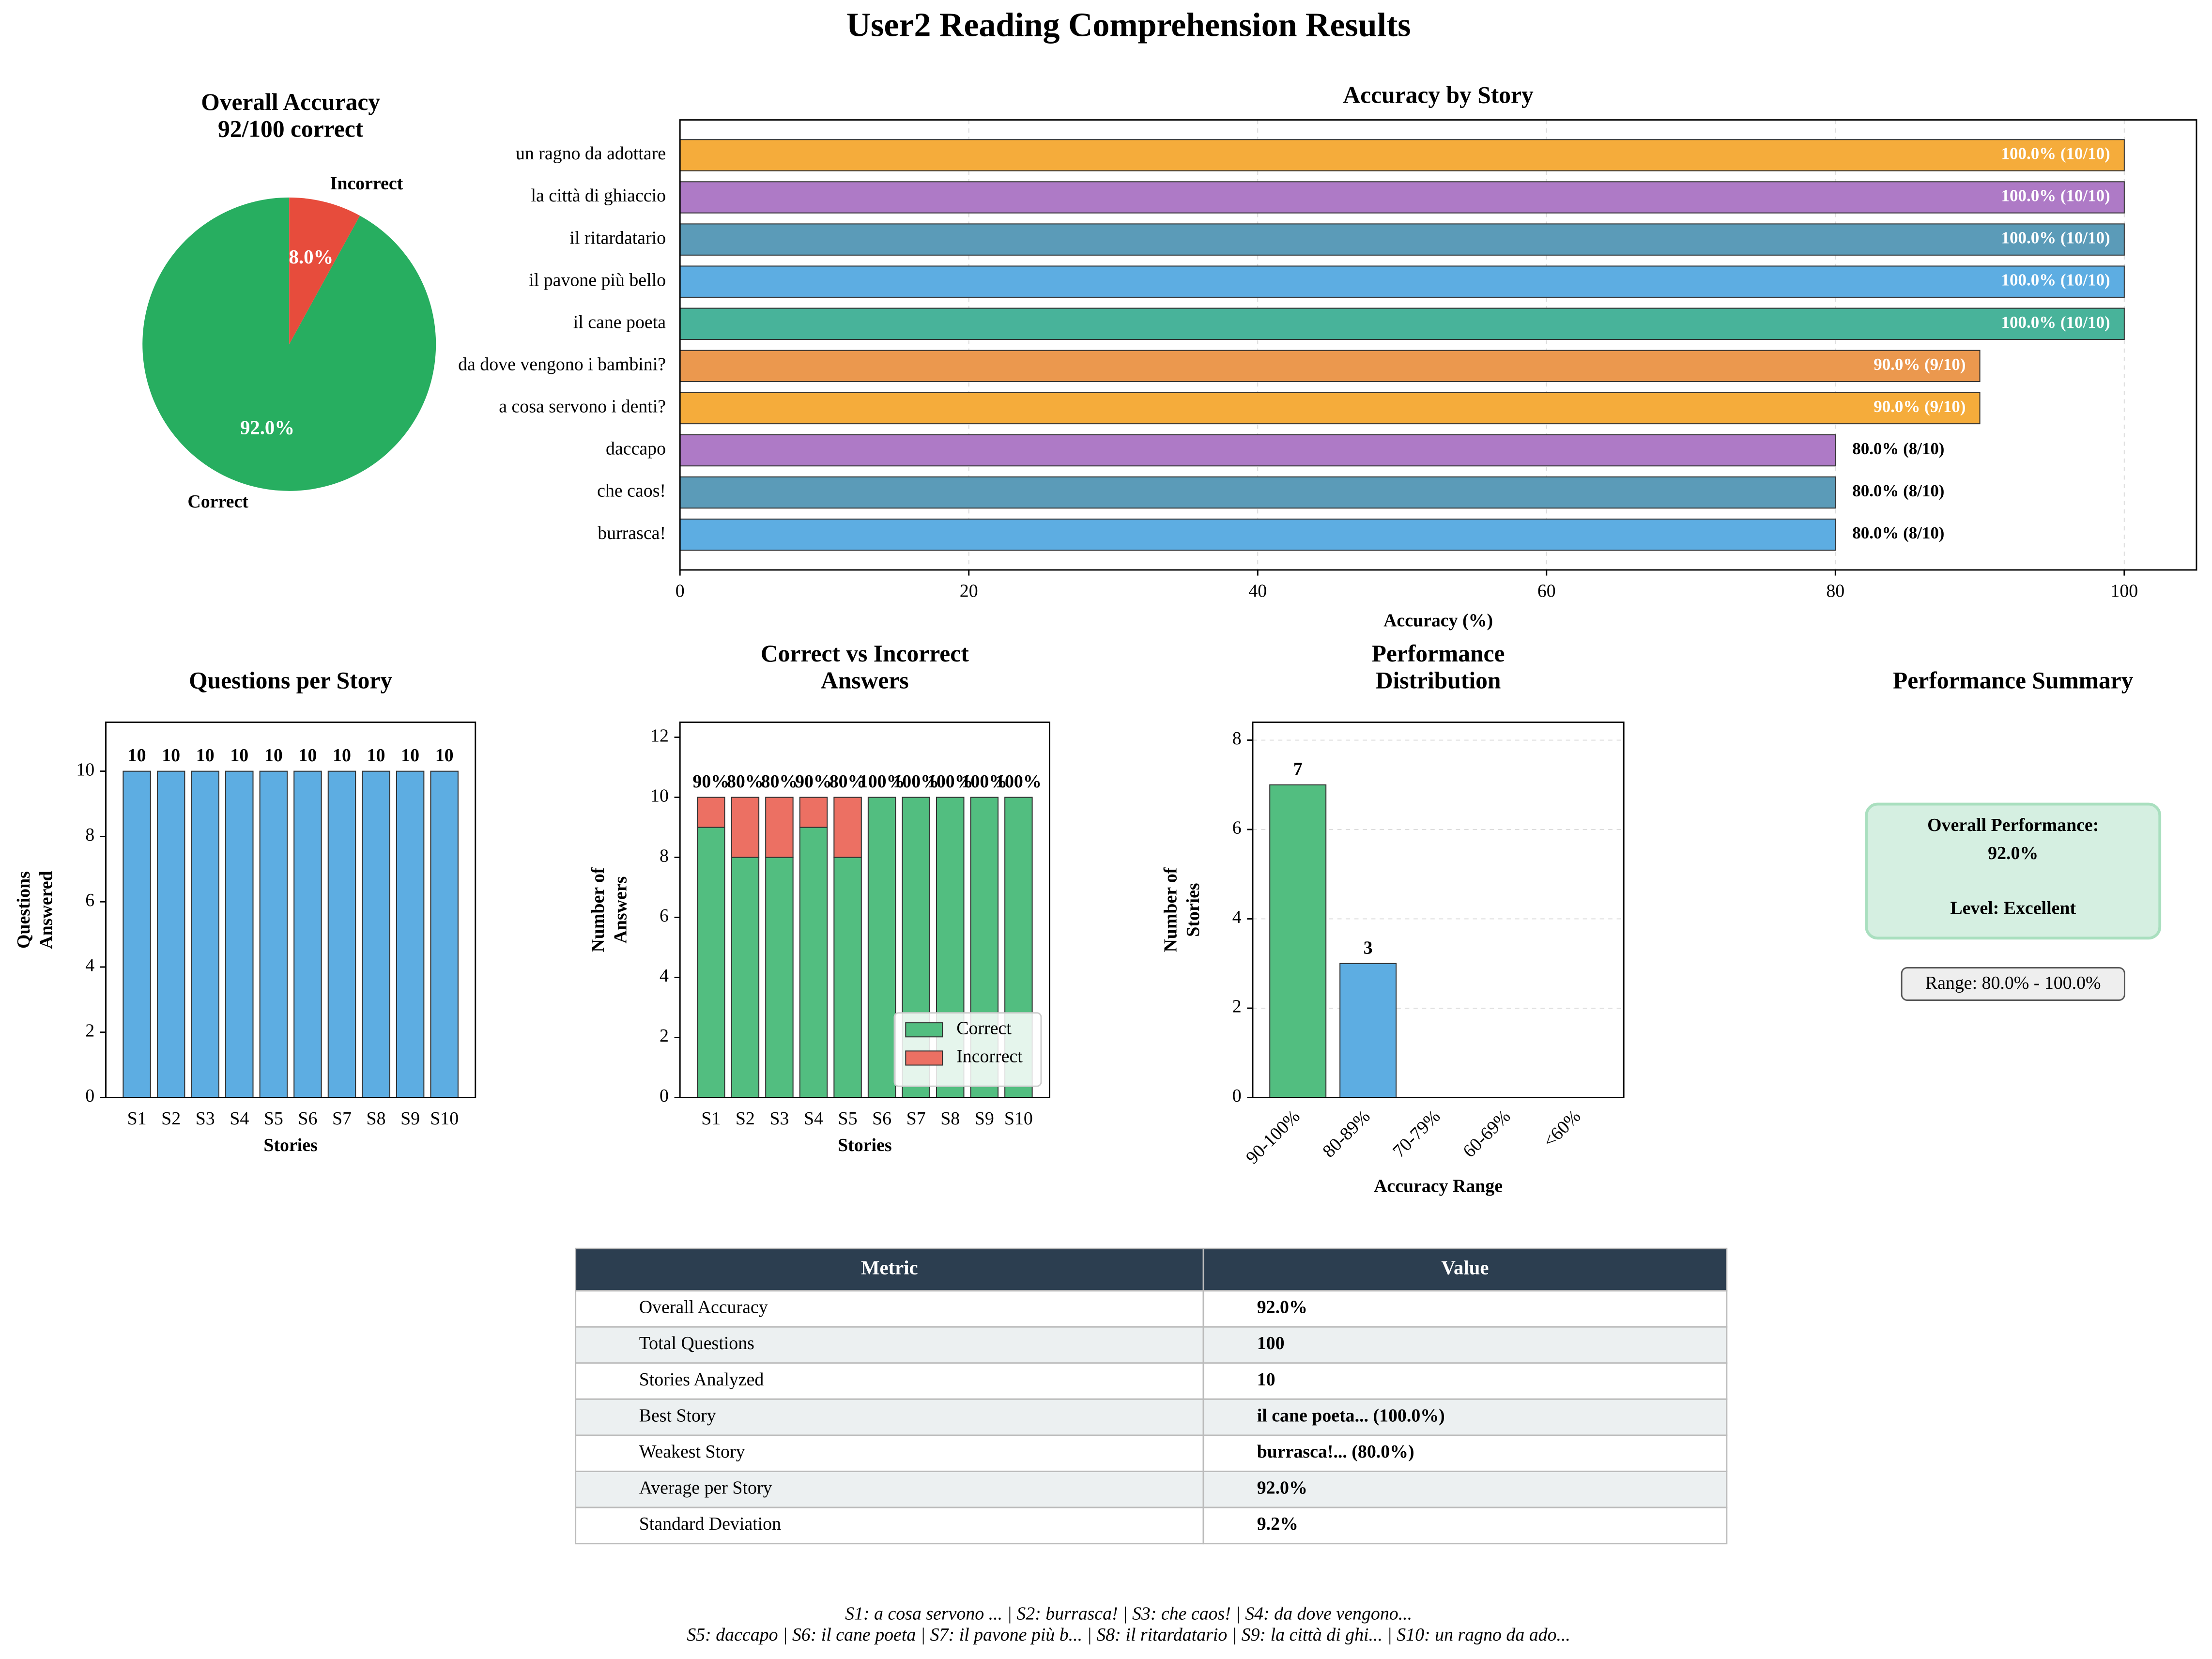 This screenshot has width=2212, height=1659. I want to click on x-tick-label: S8, so click(377, 1119).